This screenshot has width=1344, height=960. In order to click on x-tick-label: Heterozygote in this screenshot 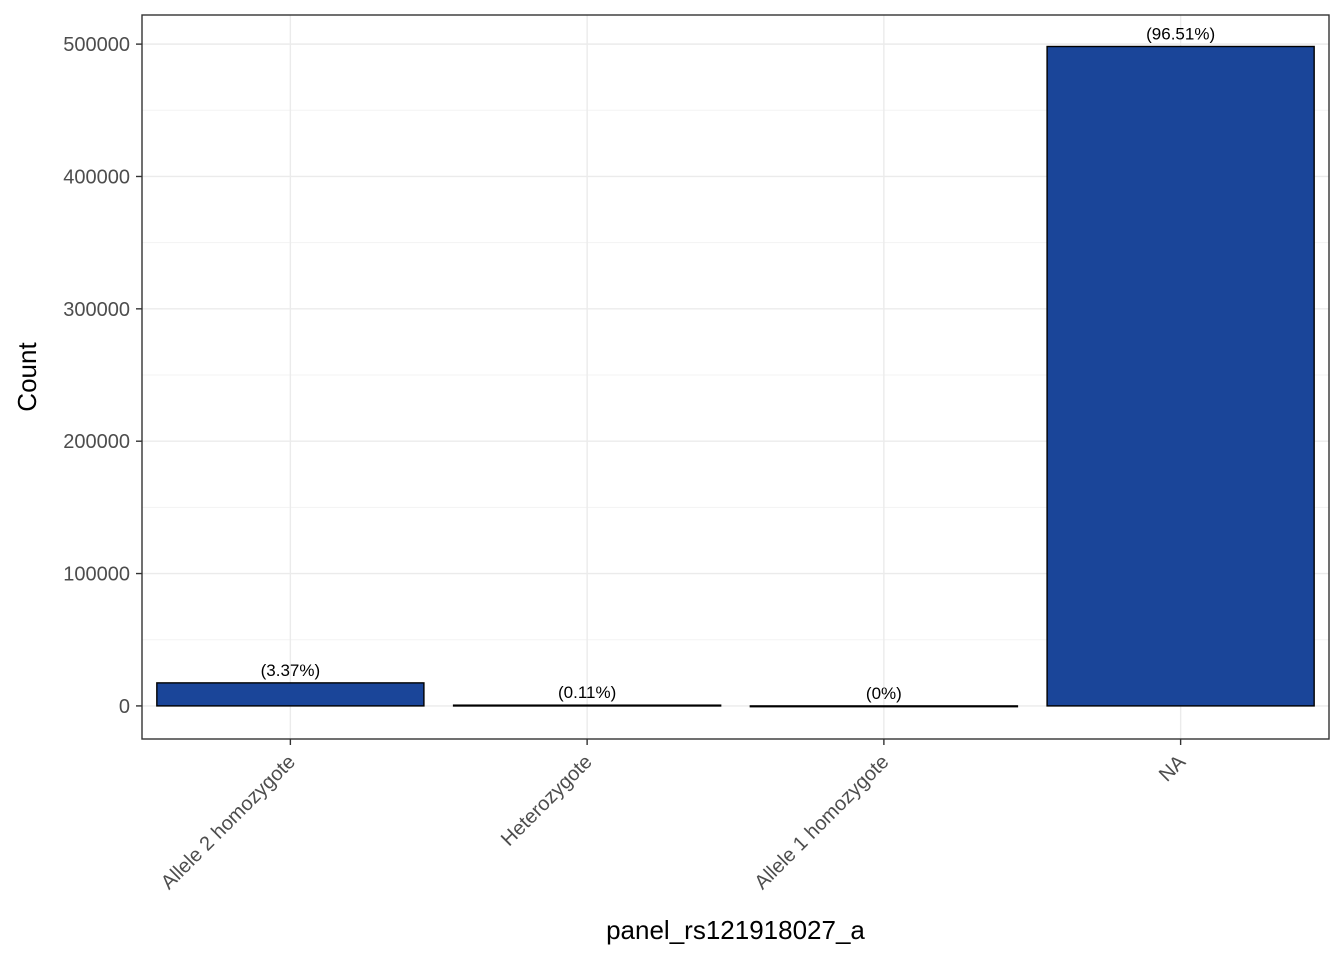, I will do `click(547, 801)`.